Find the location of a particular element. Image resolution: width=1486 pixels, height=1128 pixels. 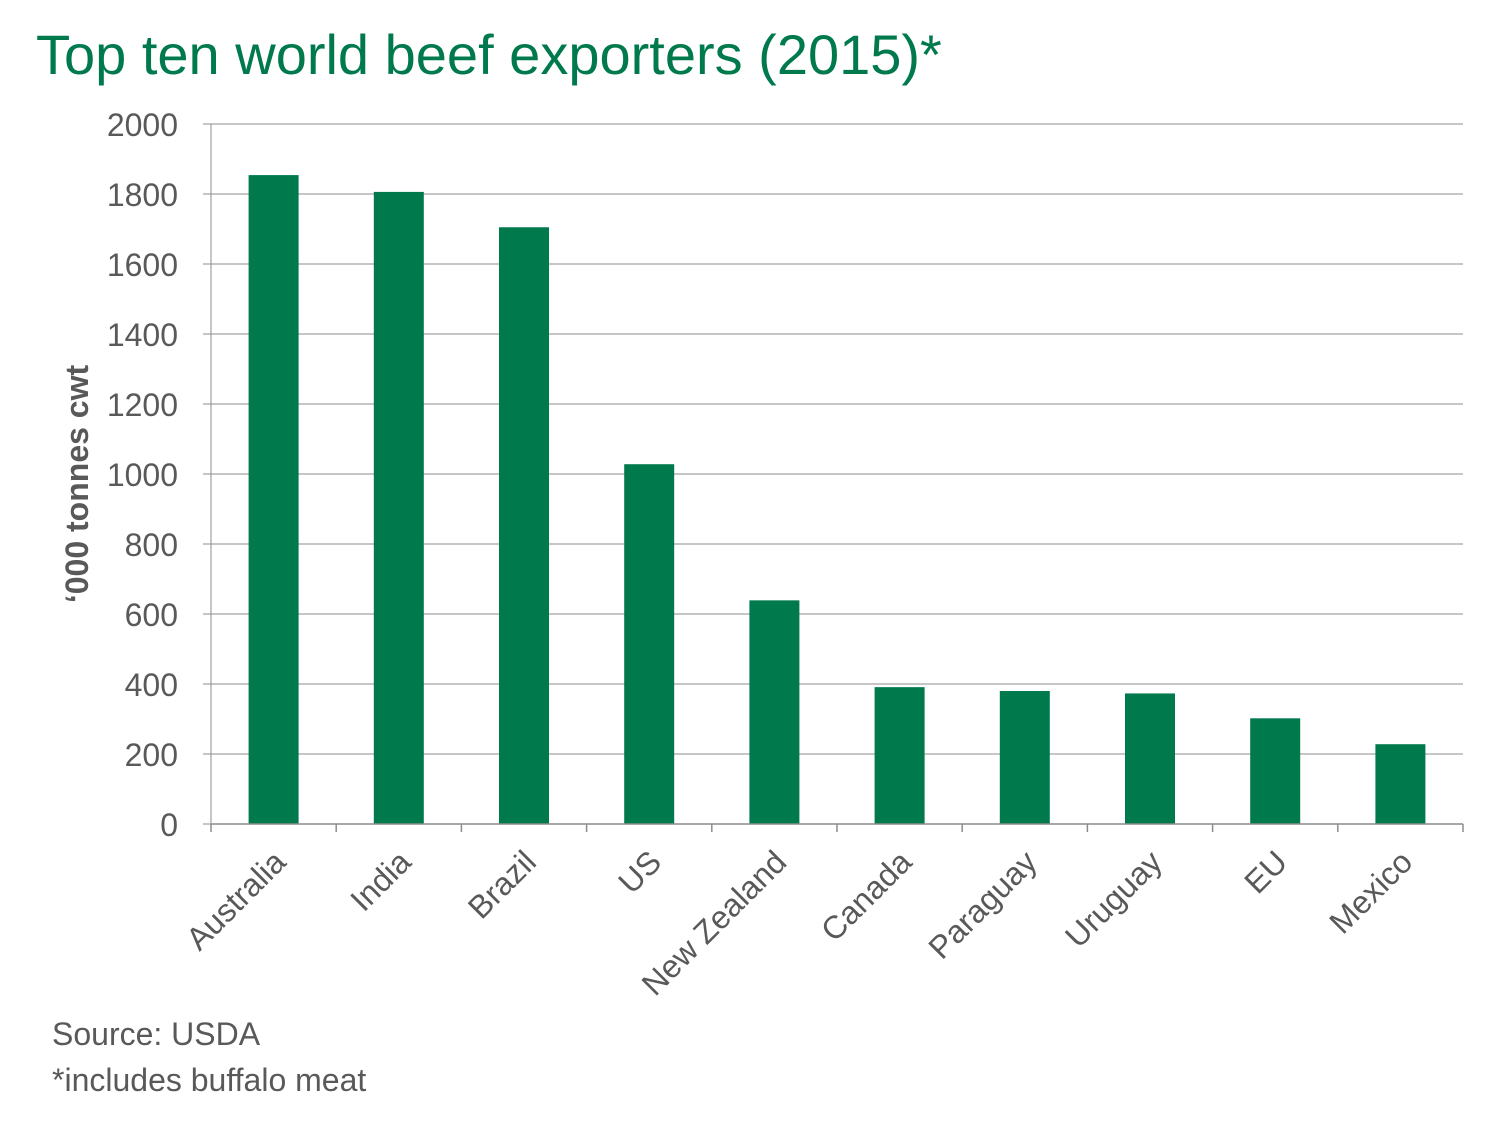

source-note: Source: USDA is located at coordinates (156, 1034).